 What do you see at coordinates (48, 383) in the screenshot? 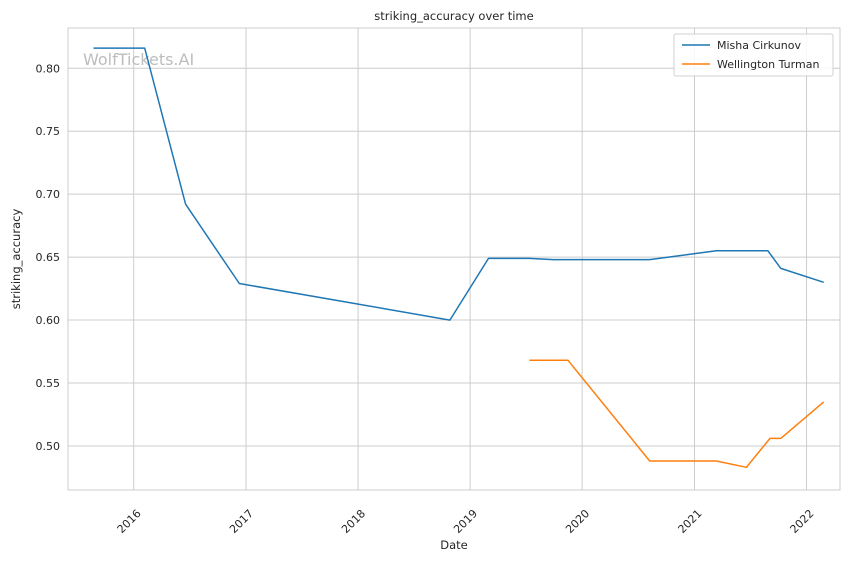
I see `y-tick-label: 0.55` at bounding box center [48, 383].